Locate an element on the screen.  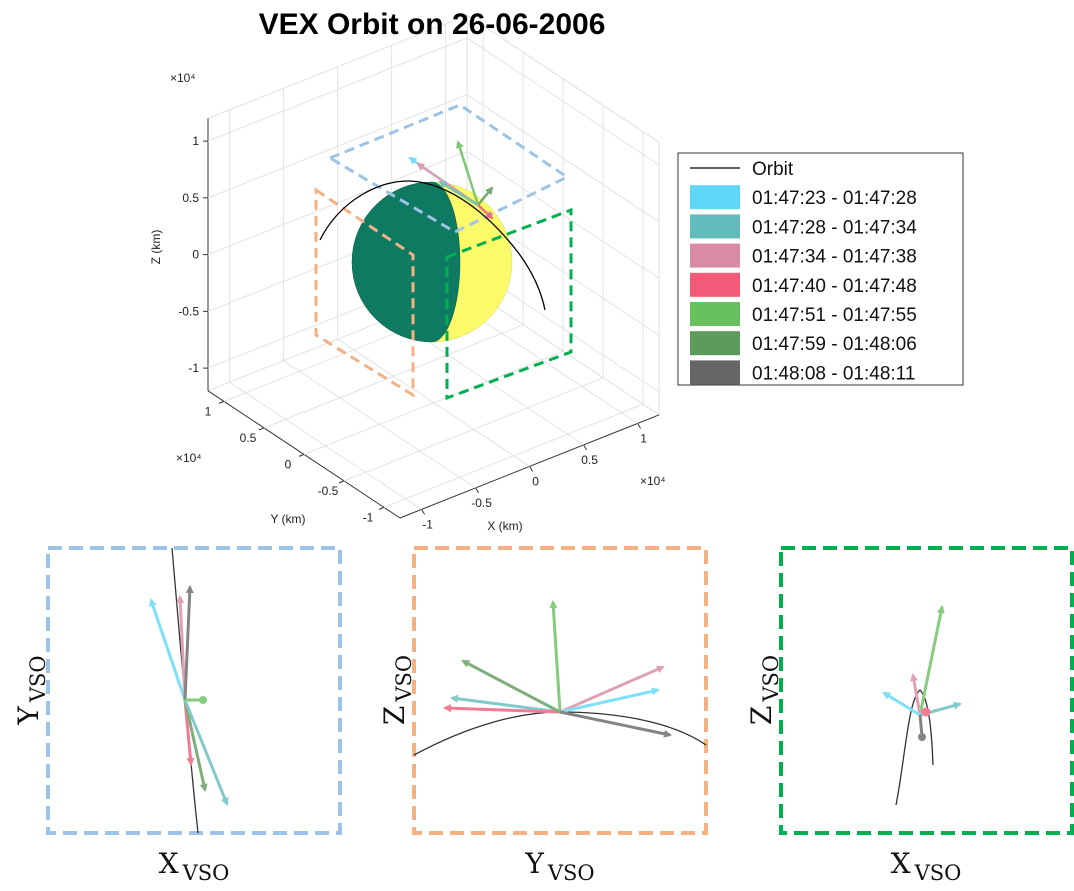
y-tick-label: 1 is located at coordinates (208, 411).